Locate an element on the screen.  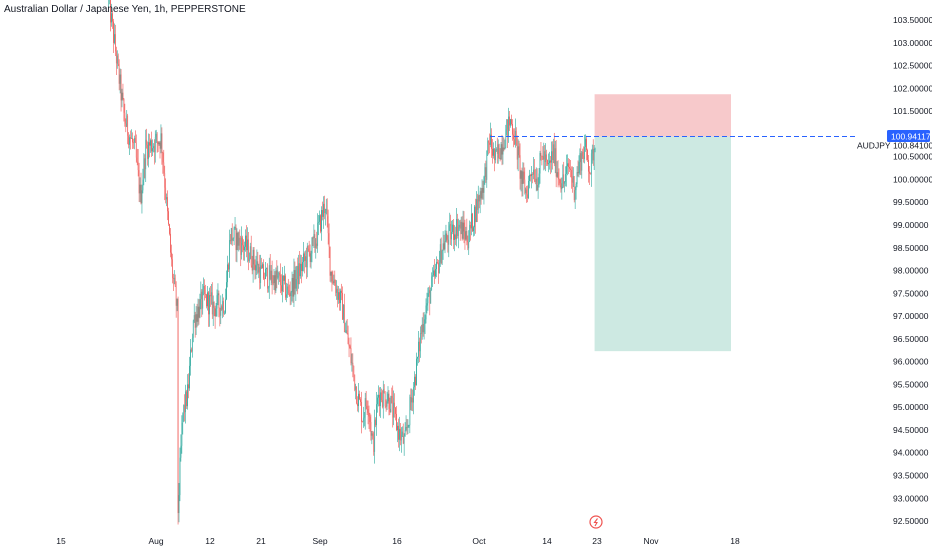
time-axis-label: Oct is located at coordinates (479, 541).